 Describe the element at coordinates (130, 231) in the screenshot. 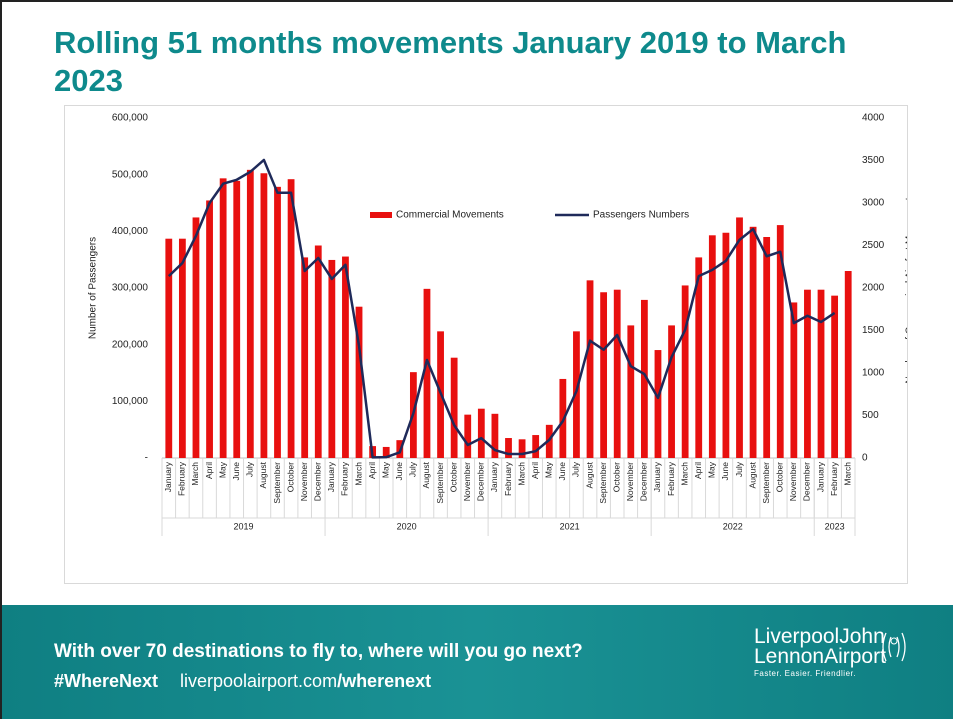

I see `y-tick-label: 400,000` at that location.